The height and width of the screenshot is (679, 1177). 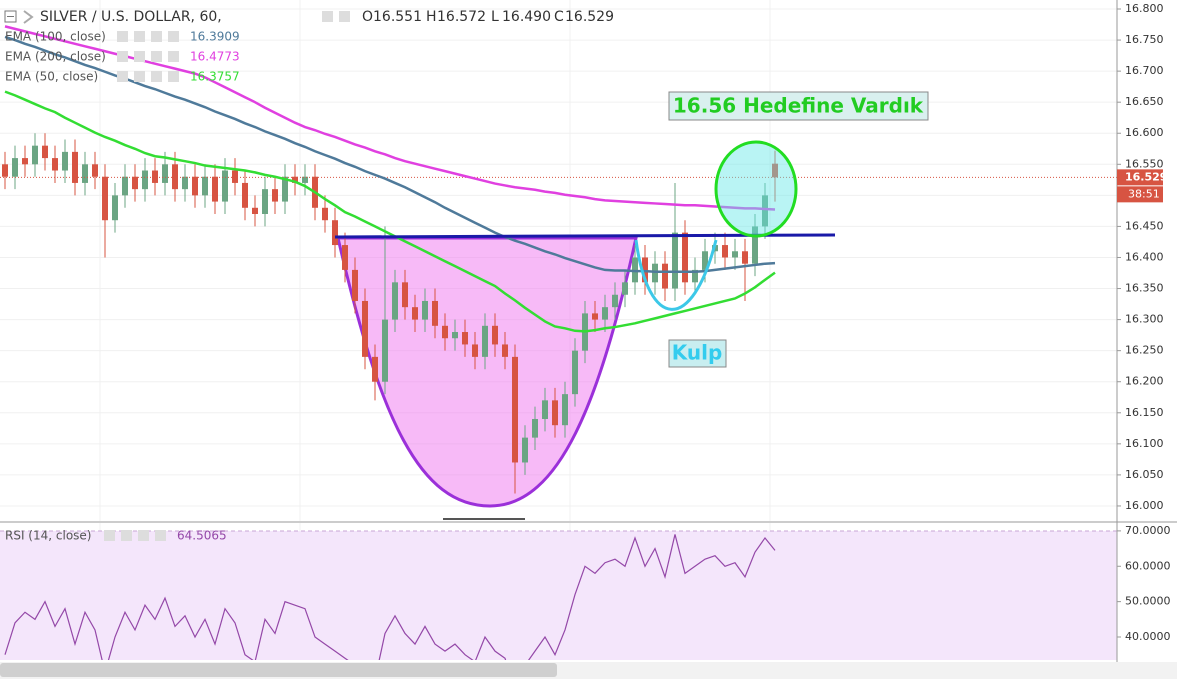 What do you see at coordinates (1144, 163) in the screenshot?
I see `y-tick-label: 16.550` at bounding box center [1144, 163].